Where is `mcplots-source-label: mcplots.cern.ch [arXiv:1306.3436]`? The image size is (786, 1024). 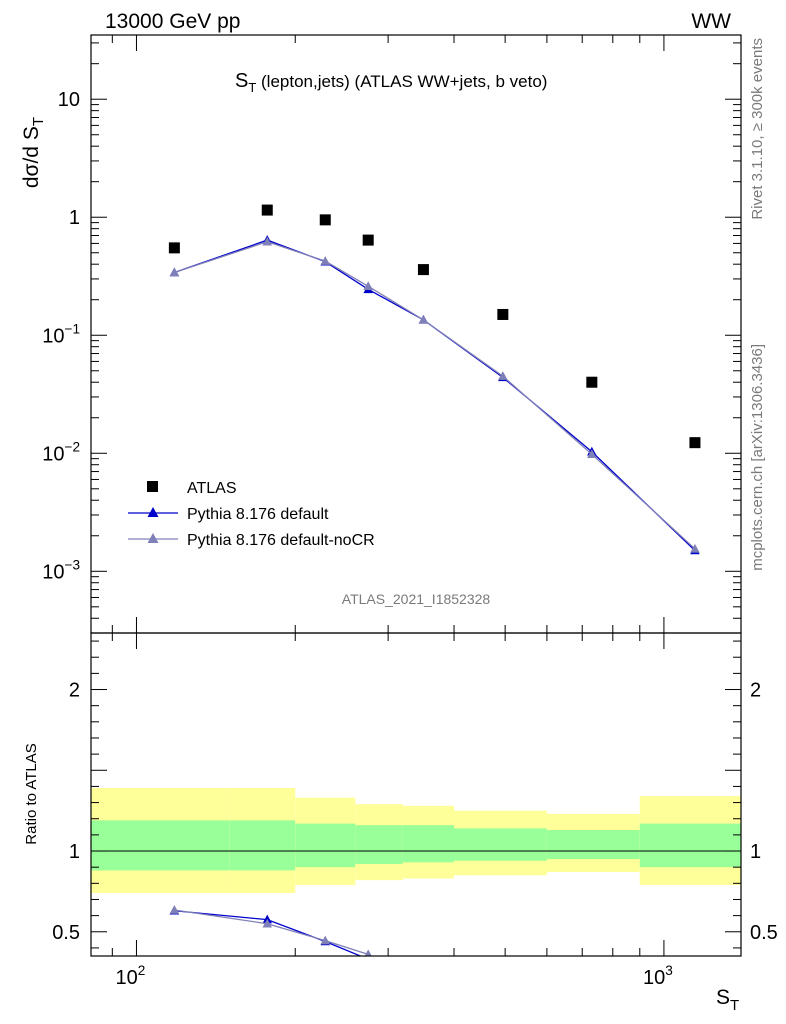
mcplots-source-label: mcplots.cern.ch [arXiv:1306.3436] is located at coordinates (757, 457).